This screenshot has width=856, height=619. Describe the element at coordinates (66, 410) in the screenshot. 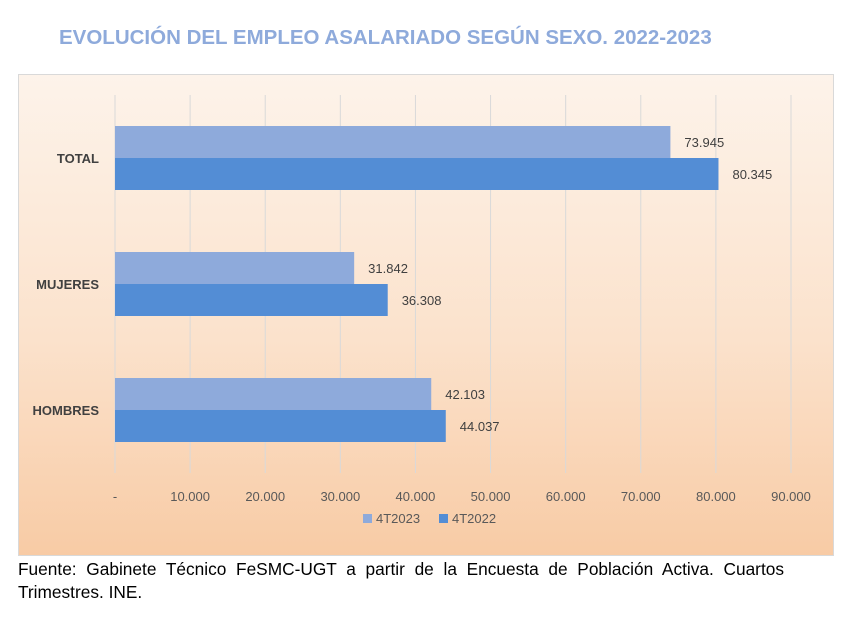

I see `category-label: HOMBRES` at that location.